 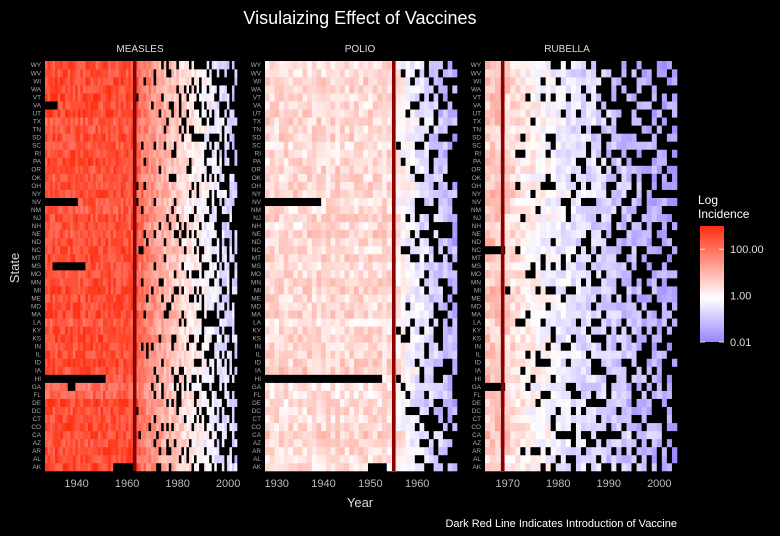 What do you see at coordinates (361, 394) in the screenshot?
I see `polio-row-fl` at bounding box center [361, 394].